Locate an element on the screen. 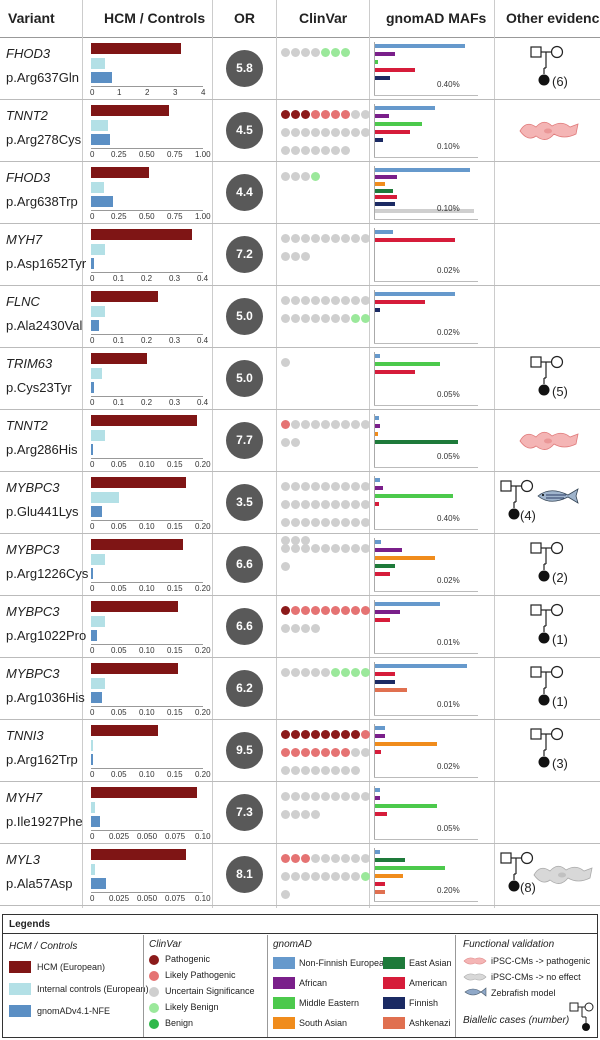  protein-change: p.Arg162Trp is located at coordinates (42, 759).